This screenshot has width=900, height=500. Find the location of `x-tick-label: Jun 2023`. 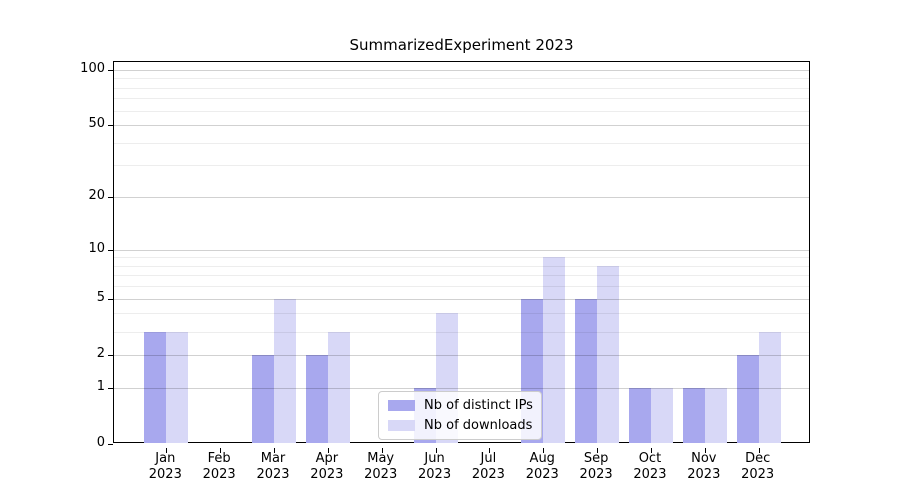

x-tick-label: Jun 2023 is located at coordinates (435, 467).